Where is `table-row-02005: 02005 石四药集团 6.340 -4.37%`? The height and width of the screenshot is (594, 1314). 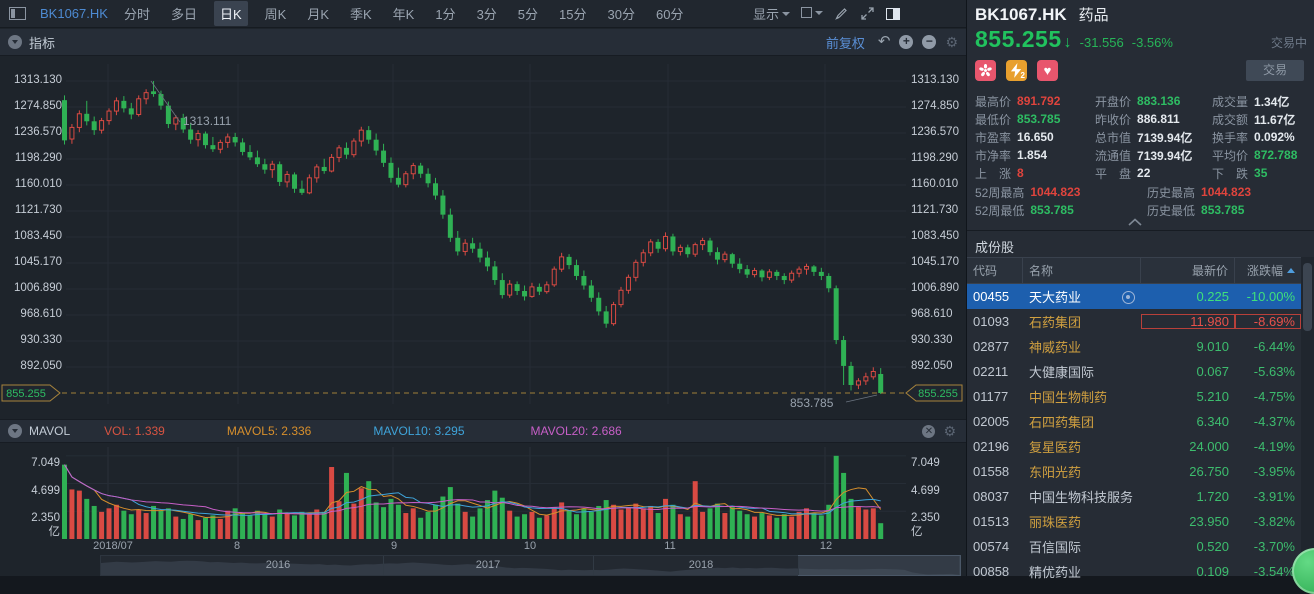 table-row-02005: 02005 石四药集团 6.340 -4.37% is located at coordinates (1134, 421).